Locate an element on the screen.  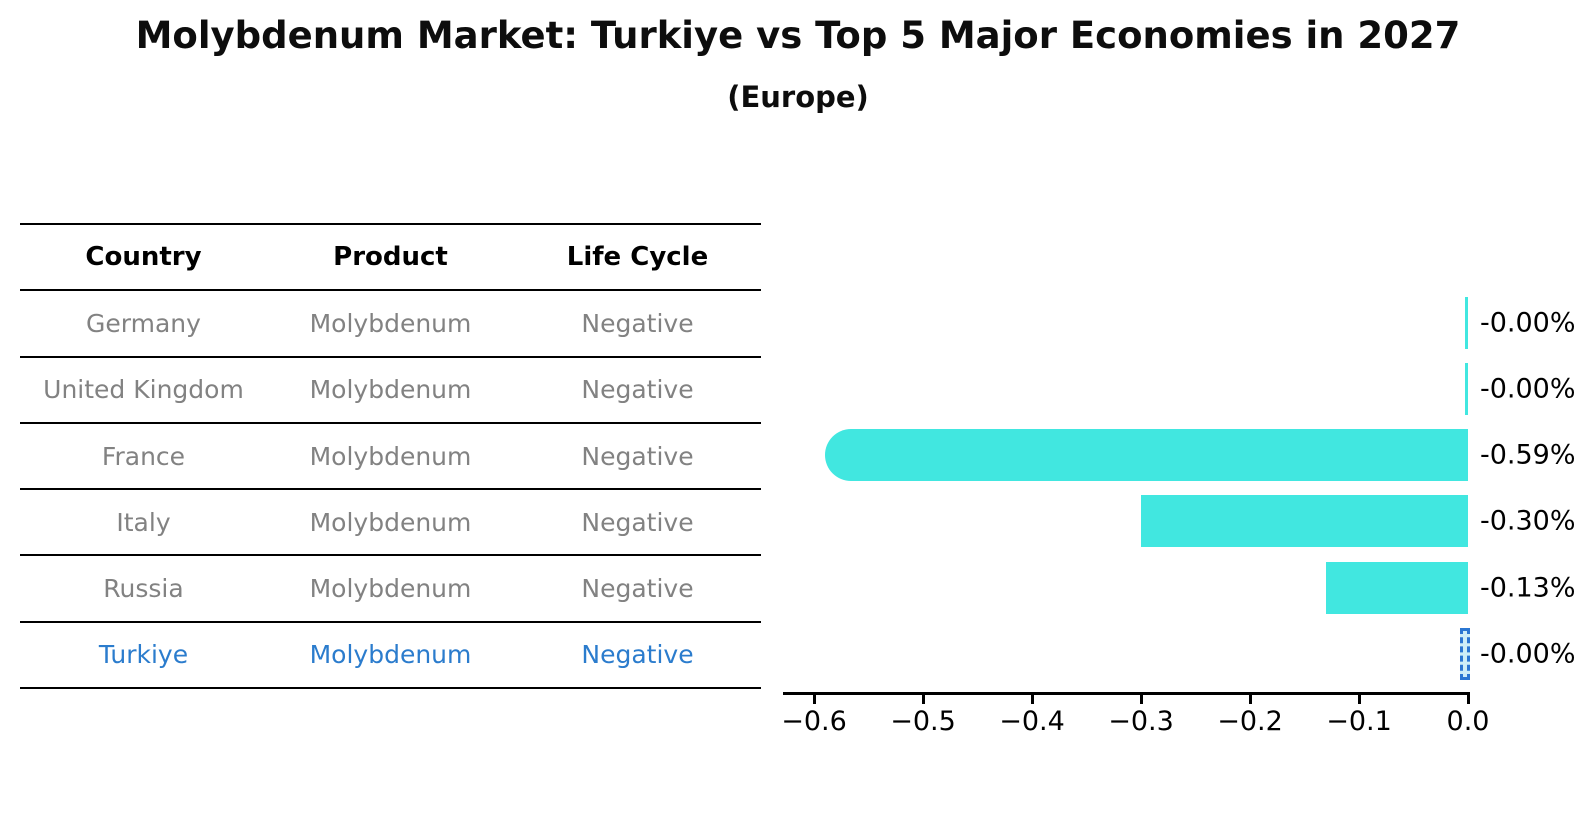
x-axis-tick-label: −0.6 is located at coordinates (814, 721).